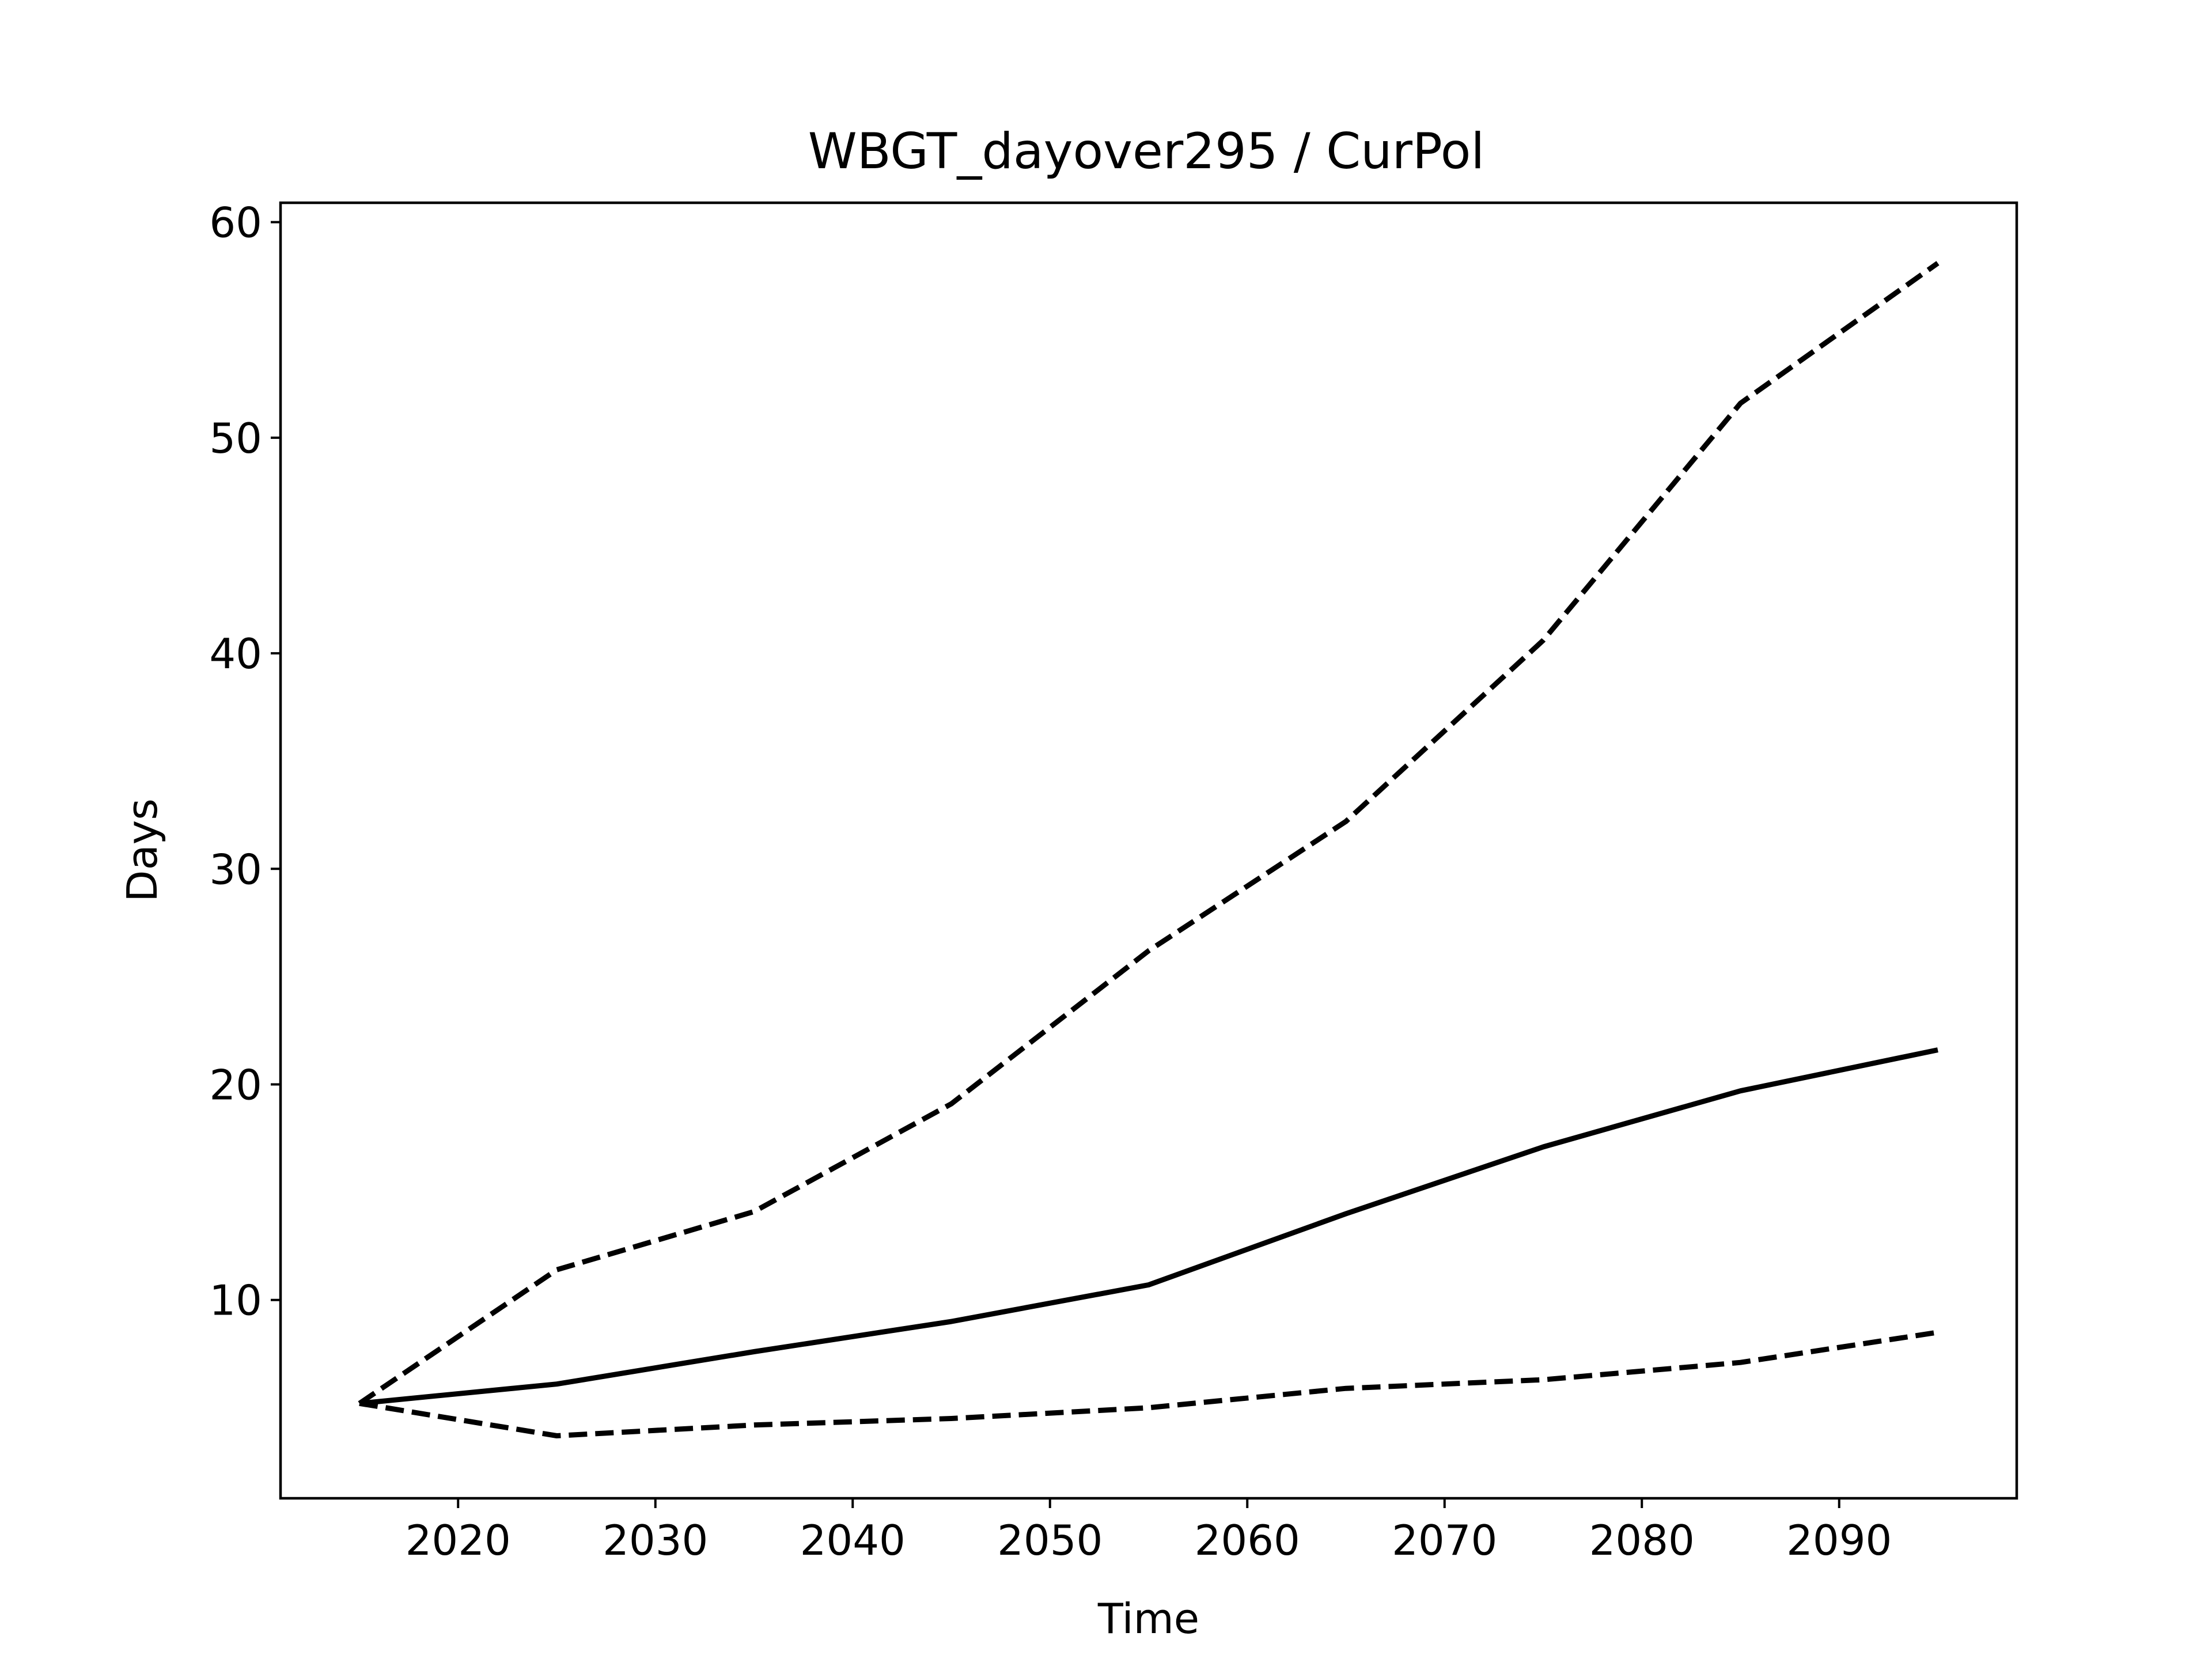 This screenshot has width=2212, height=1659. What do you see at coordinates (1148, 1618) in the screenshot?
I see `x-axis-label: Time` at bounding box center [1148, 1618].